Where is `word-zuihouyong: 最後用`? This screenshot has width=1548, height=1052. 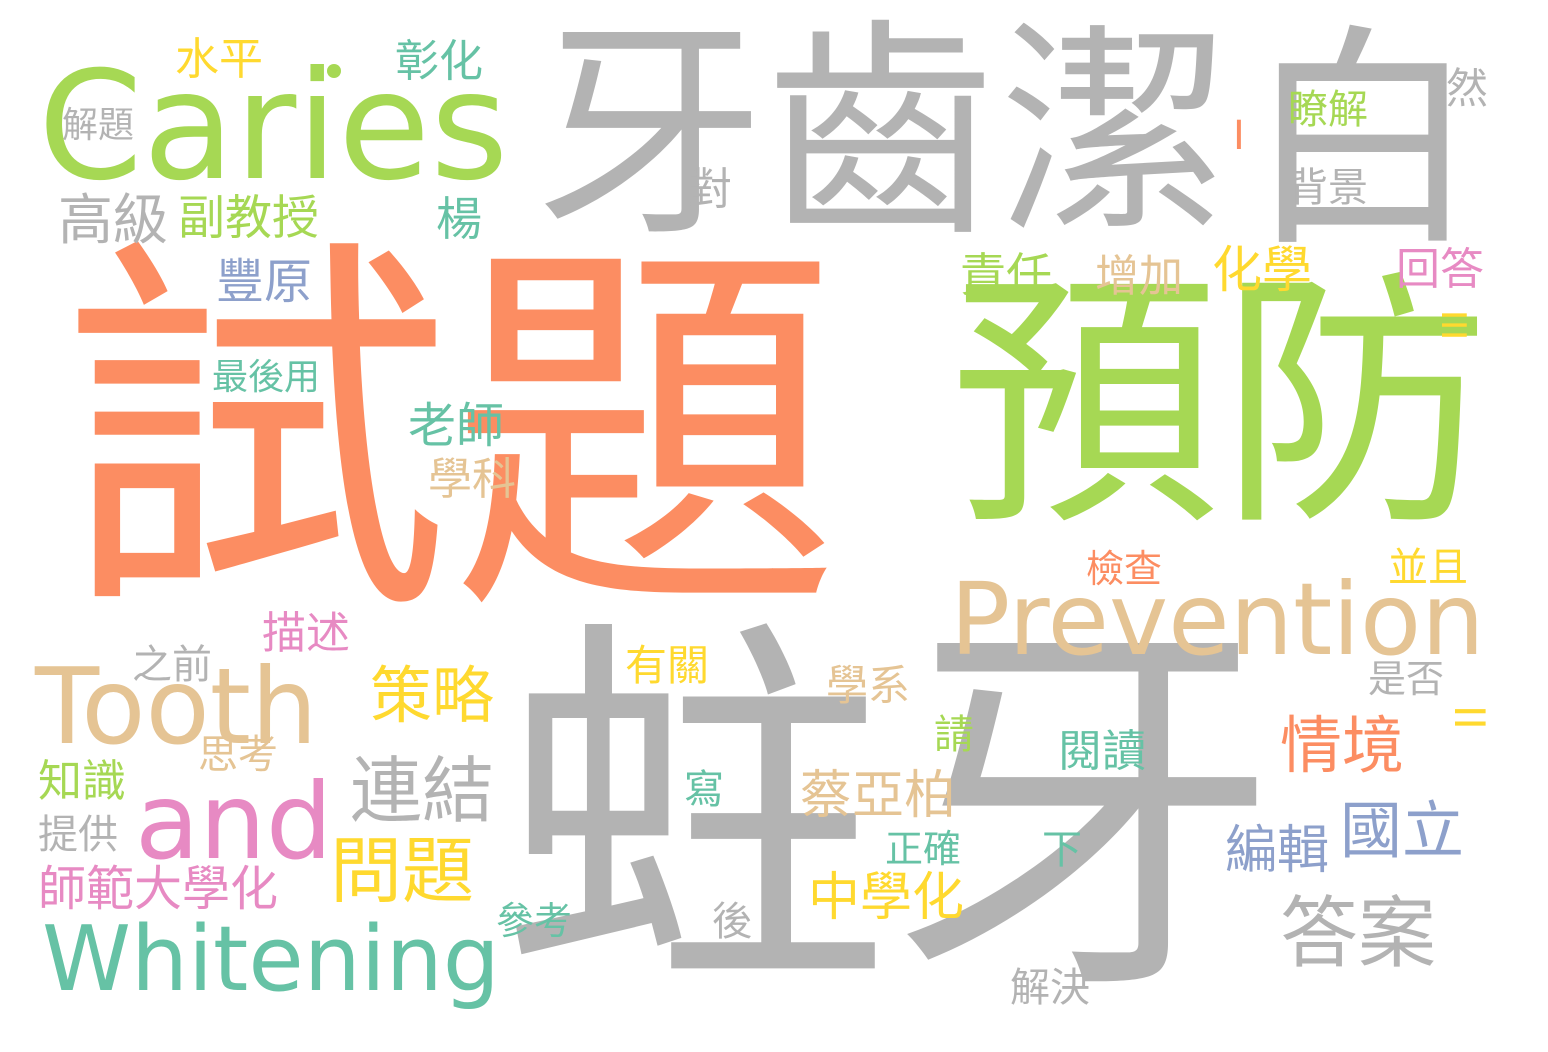 word-zuihouyong: 最後用 is located at coordinates (266, 377).